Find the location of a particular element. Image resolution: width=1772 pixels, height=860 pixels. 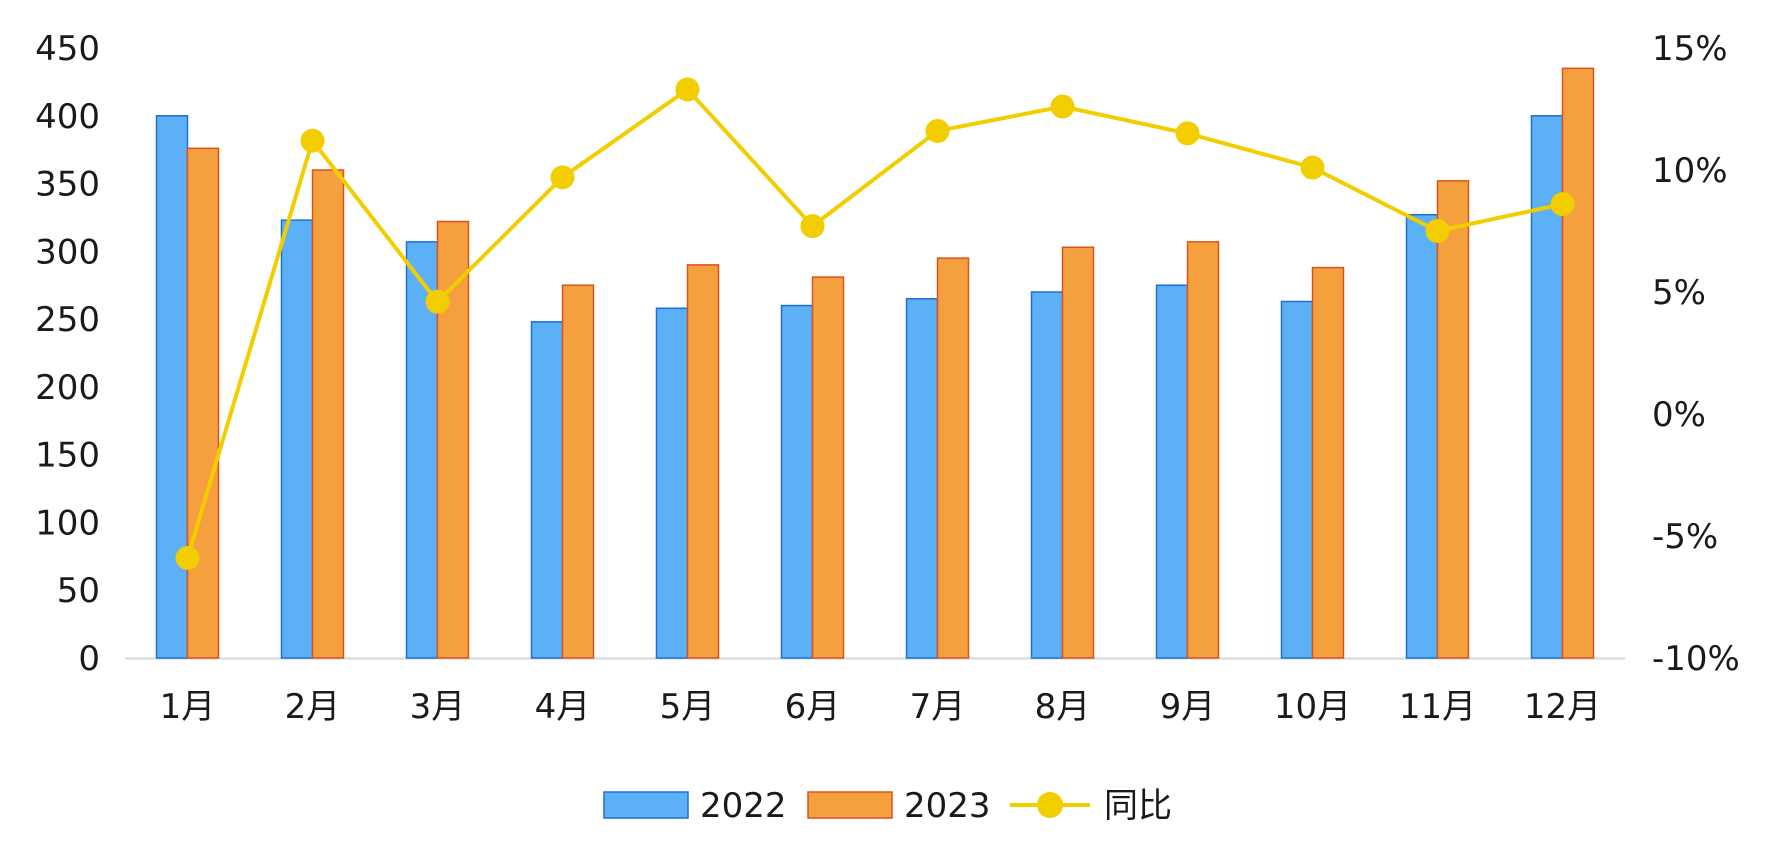

left-y-tick-label: 50 is located at coordinates (78, 591).